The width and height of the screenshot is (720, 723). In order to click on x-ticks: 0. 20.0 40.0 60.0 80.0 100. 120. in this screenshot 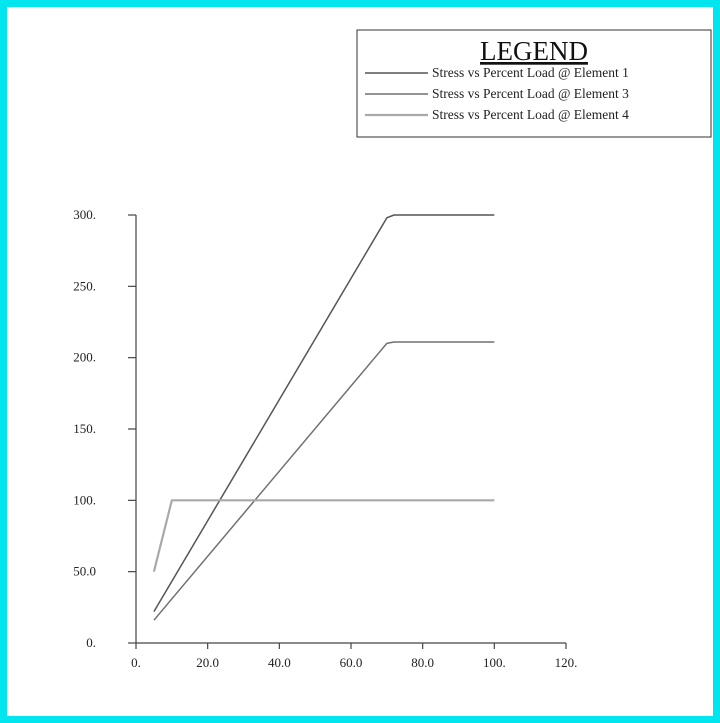, I will do `click(354, 656)`.